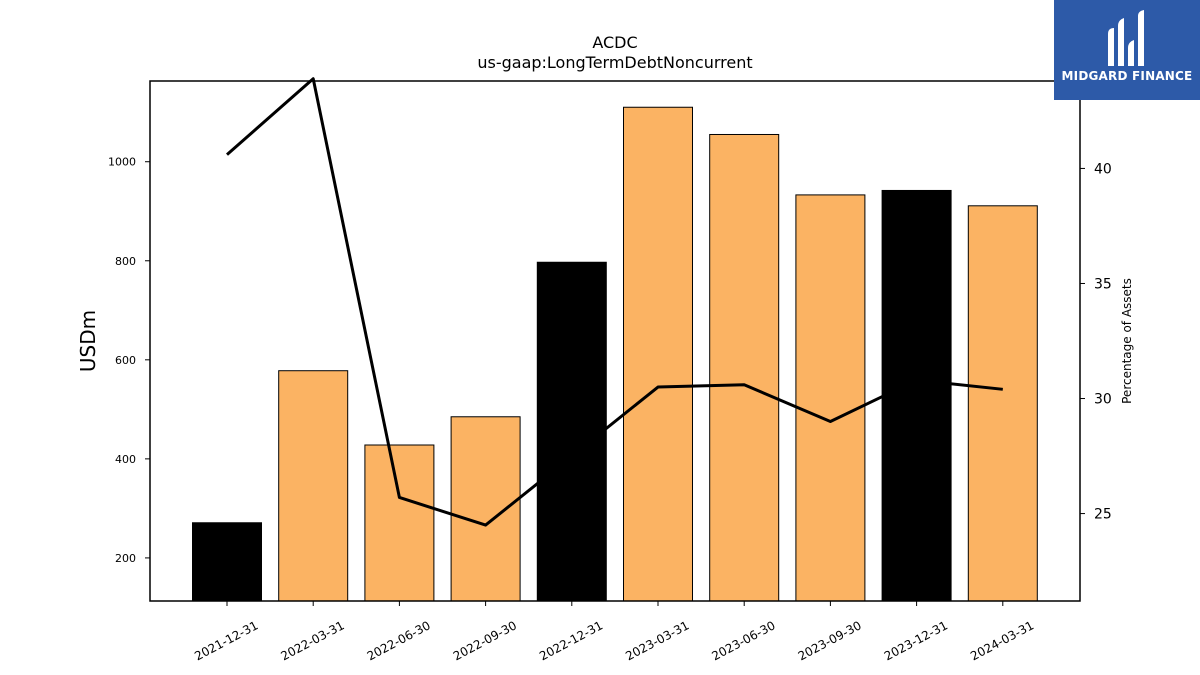  What do you see at coordinates (399, 640) in the screenshot?
I see `x-tick-label: 2022-06-30` at bounding box center [399, 640].